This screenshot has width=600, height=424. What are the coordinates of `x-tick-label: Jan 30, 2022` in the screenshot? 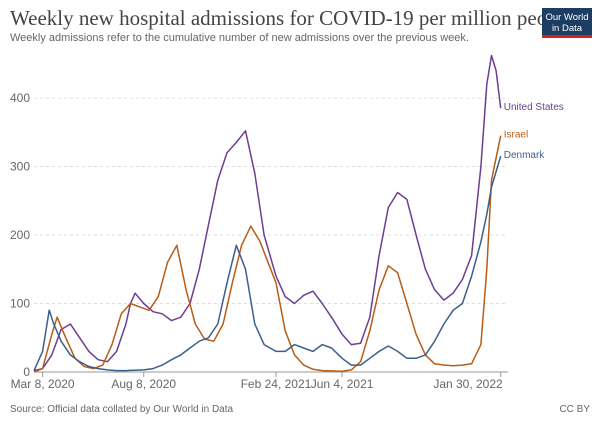 It's located at (468, 384).